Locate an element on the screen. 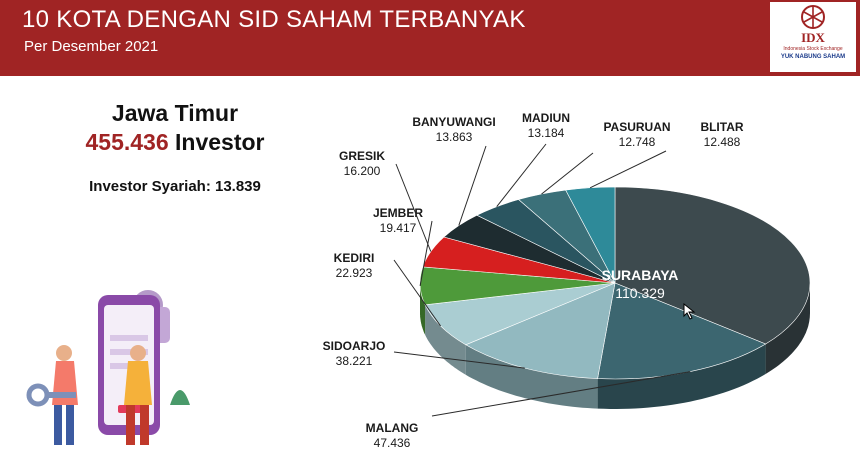 The width and height of the screenshot is (860, 450). pie-side-malang is located at coordinates (681, 376).